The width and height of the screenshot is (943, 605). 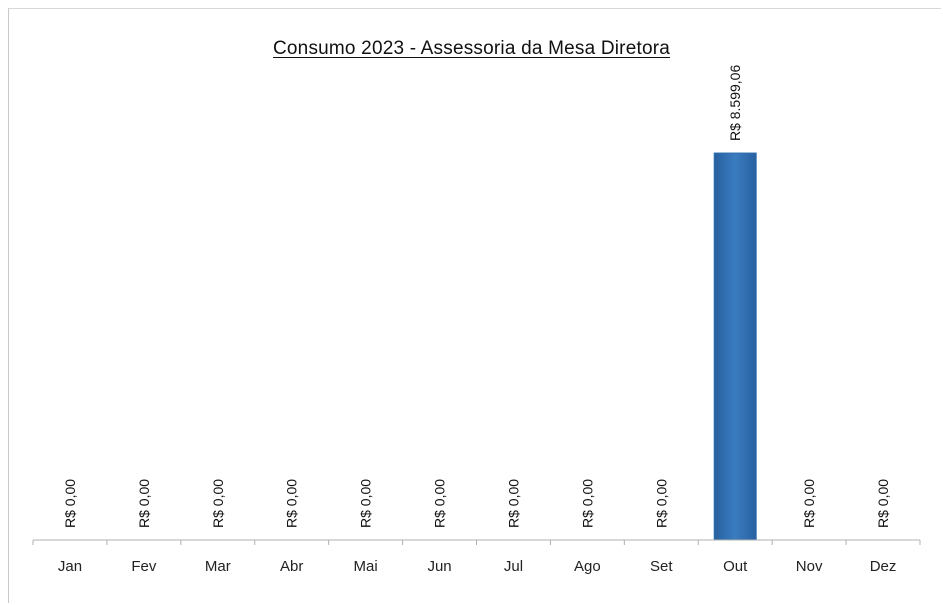 What do you see at coordinates (477, 566) in the screenshot?
I see `tick-labels-layer: Jan Fev Mar Abr Mai Jun Jul Ago Set Out Nov Dez` at bounding box center [477, 566].